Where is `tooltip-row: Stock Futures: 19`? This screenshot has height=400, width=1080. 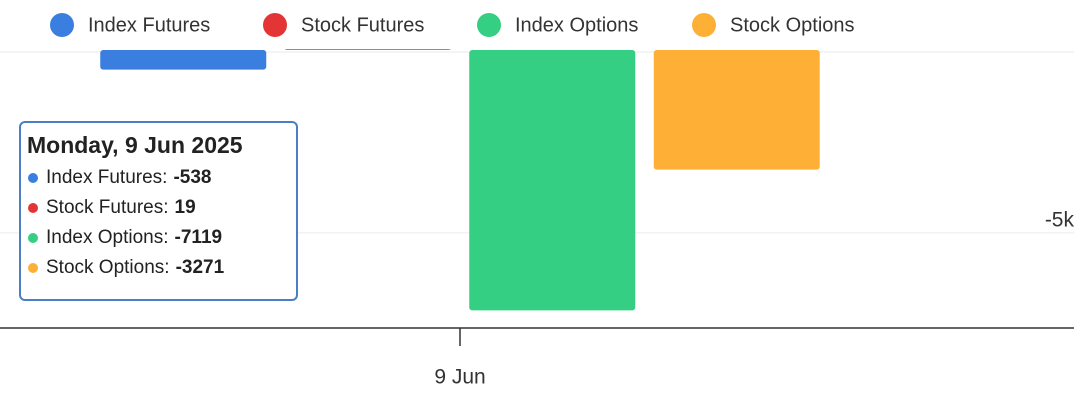
tooltip-row: Stock Futures: 19 is located at coordinates (121, 207).